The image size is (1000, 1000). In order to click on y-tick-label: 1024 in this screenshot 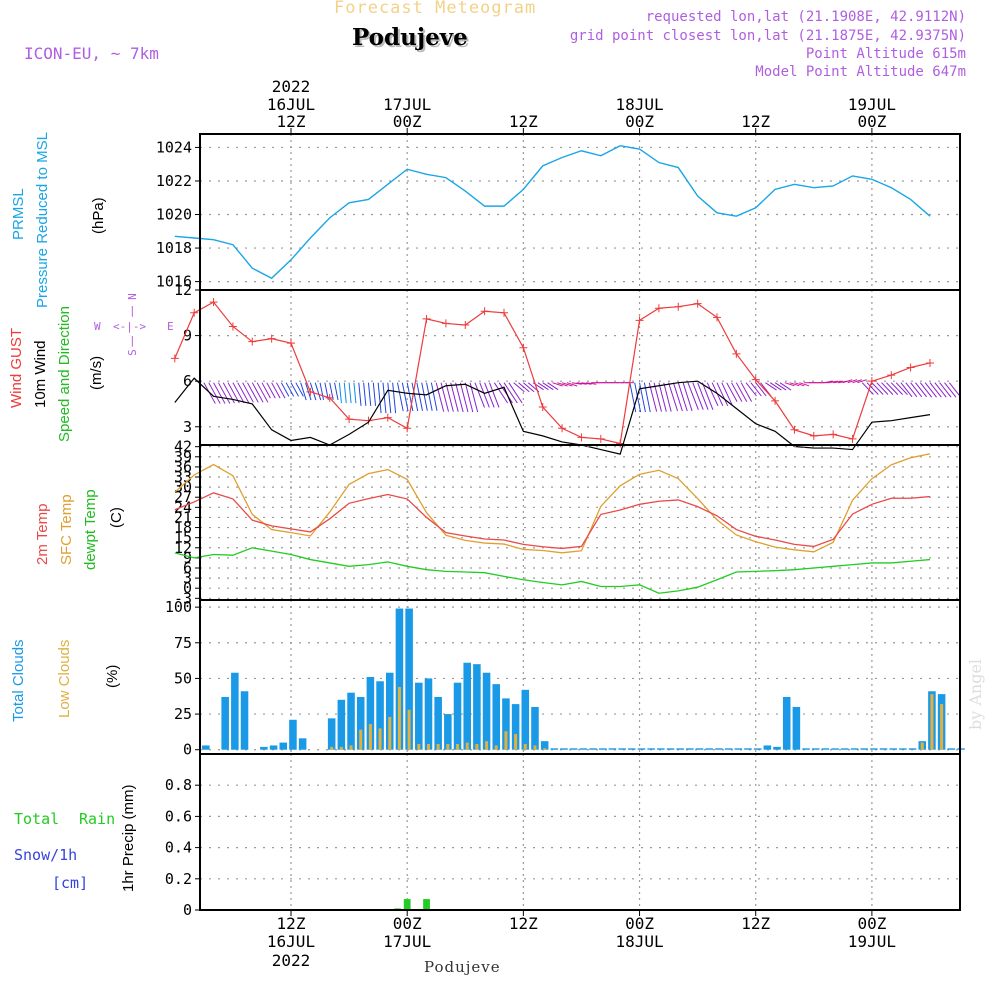, I will do `click(174, 147)`.